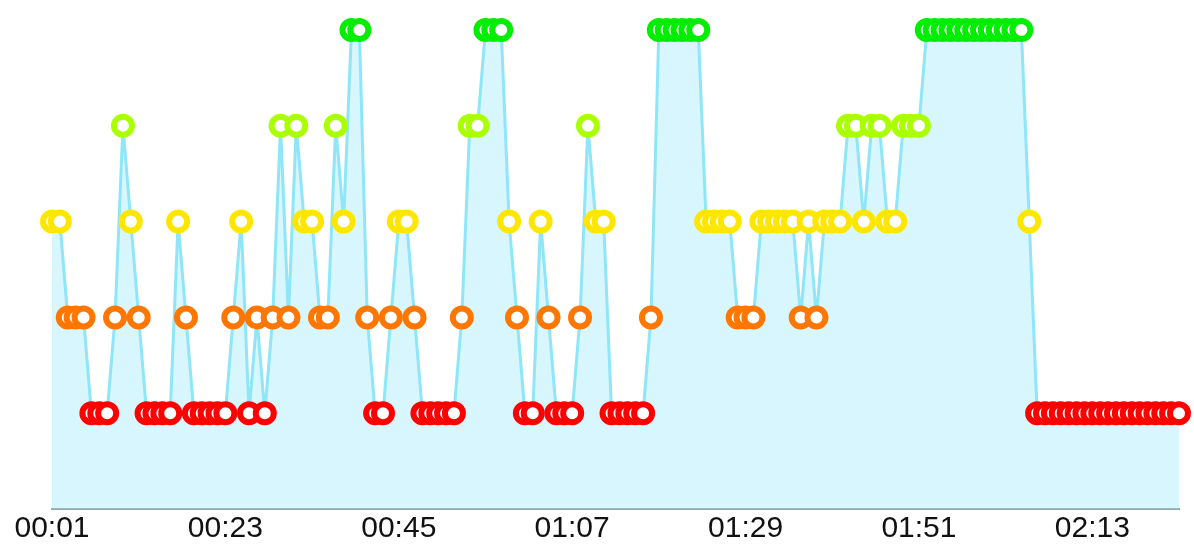 Image resolution: width=1194 pixels, height=549 pixels. Describe the element at coordinates (52, 527) in the screenshot. I see `x-tick-label: 00:01` at that location.